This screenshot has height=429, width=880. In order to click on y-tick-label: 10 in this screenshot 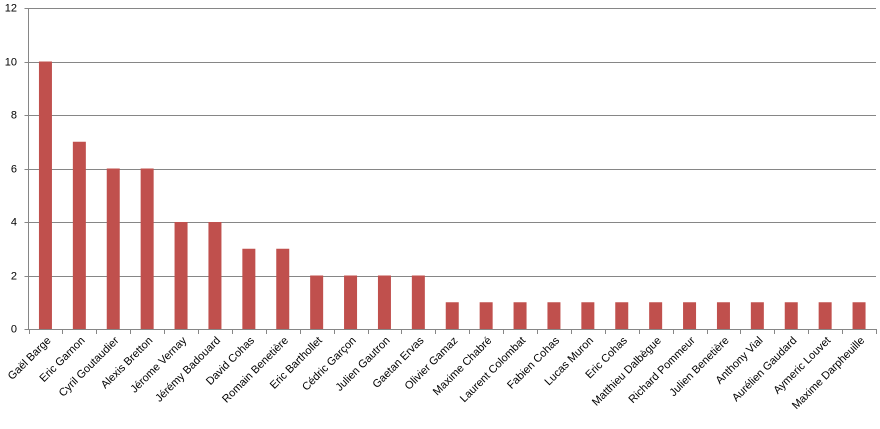, I will do `click(11, 62)`.